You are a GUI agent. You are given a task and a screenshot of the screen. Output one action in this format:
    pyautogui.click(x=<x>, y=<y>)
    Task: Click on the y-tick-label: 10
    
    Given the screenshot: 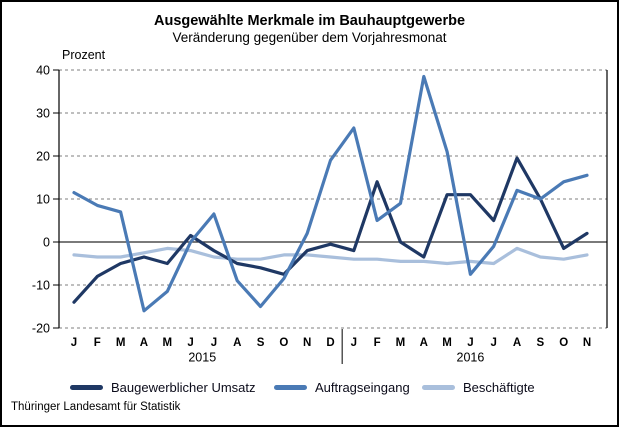 What is the action you would take?
    pyautogui.click(x=43, y=200)
    